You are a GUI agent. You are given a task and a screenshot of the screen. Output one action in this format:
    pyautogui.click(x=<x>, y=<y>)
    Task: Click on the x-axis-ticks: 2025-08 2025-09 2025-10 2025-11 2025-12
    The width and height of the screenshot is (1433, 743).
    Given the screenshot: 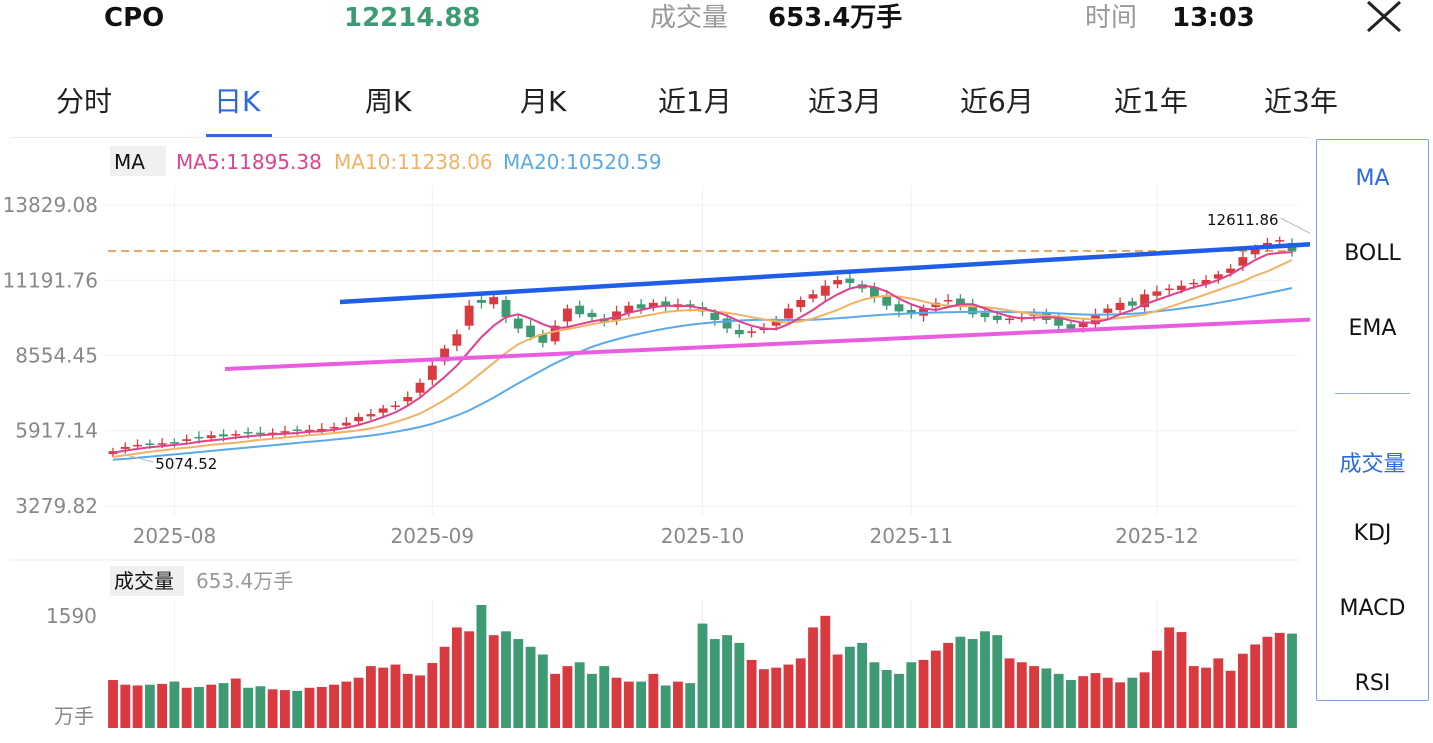 What is the action you would take?
    pyautogui.click(x=666, y=536)
    